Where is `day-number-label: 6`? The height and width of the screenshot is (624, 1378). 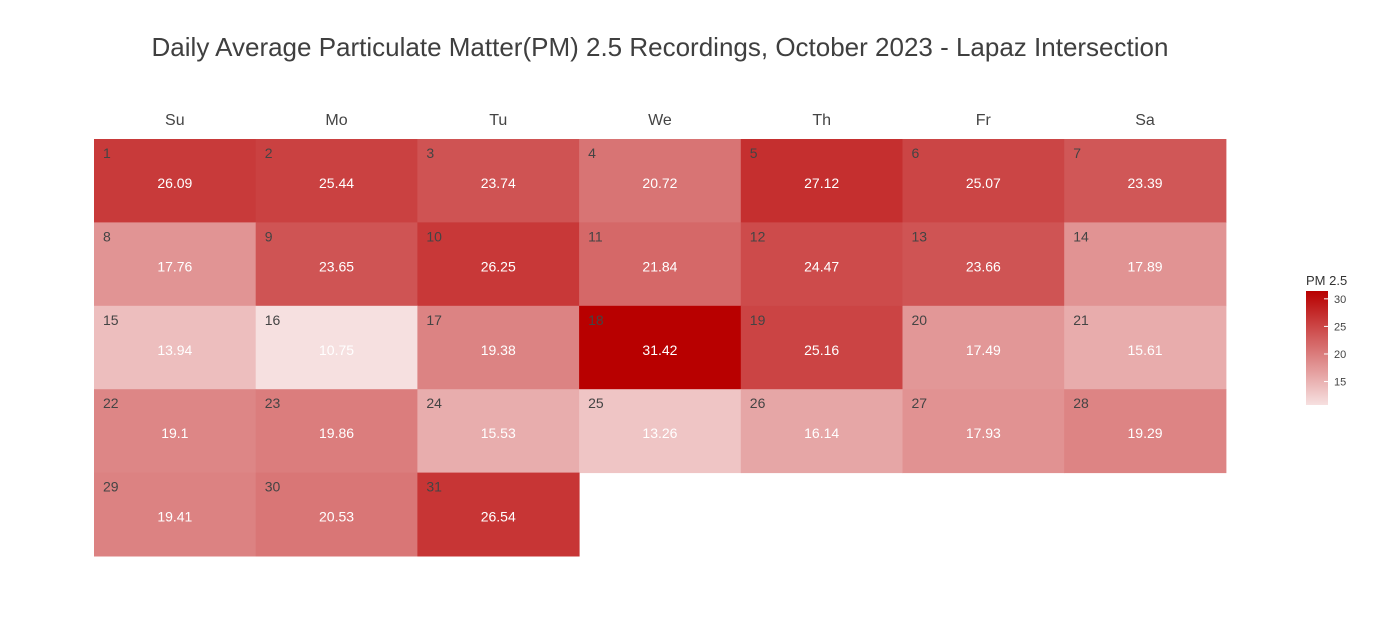 day-number-label: 6 is located at coordinates (916, 153).